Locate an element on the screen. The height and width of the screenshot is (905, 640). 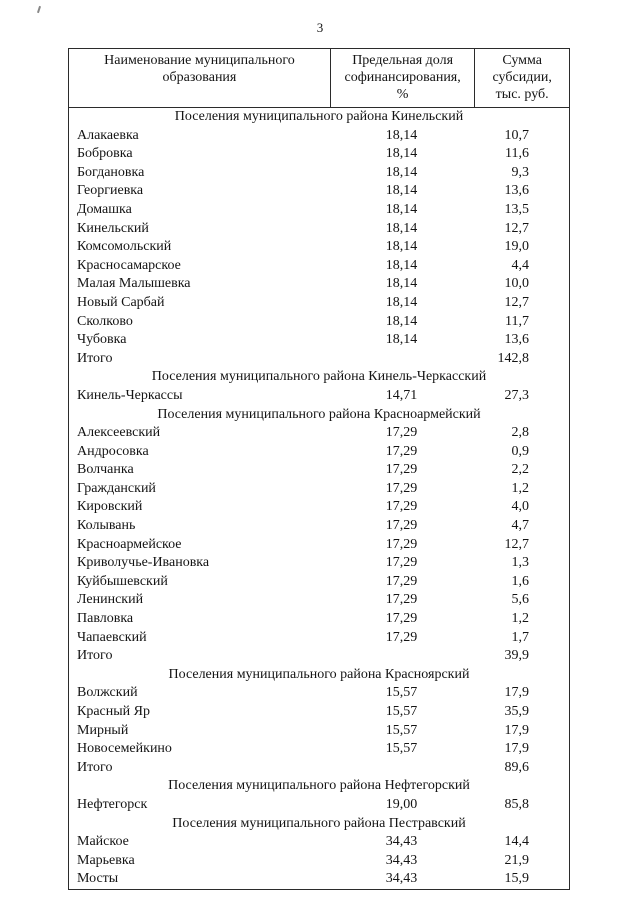
municipality-name: Майское is located at coordinates (103, 842).